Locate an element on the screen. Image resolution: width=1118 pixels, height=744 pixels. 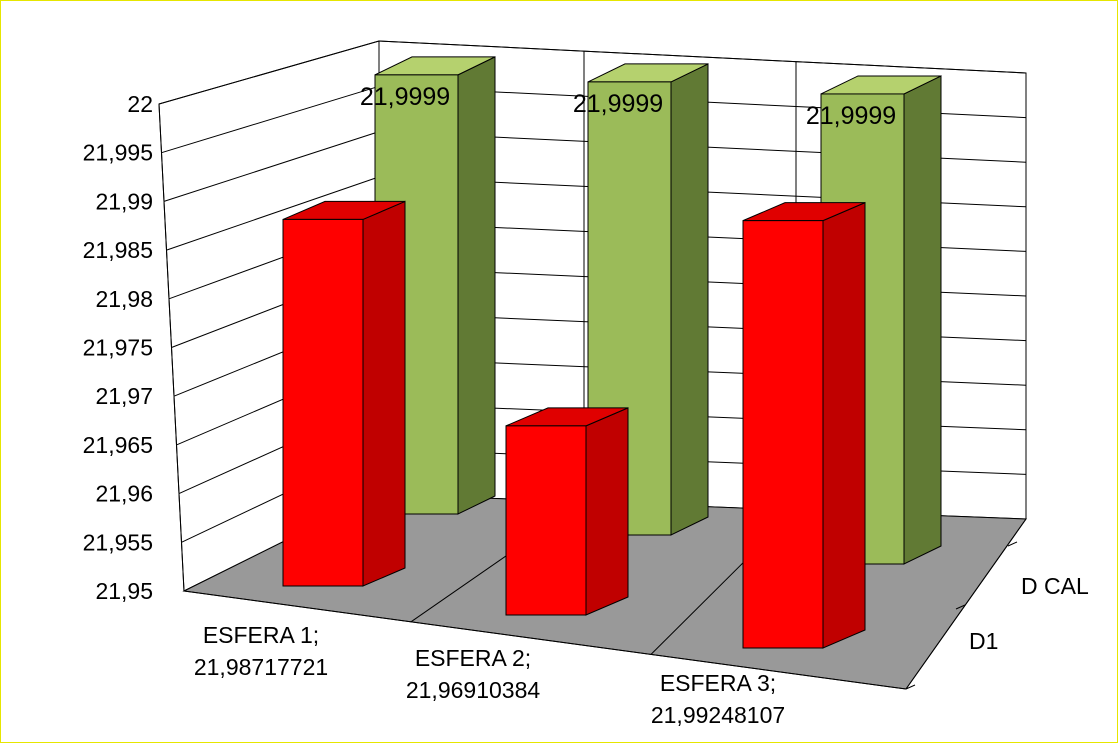
y-tick-label: 21,975 is located at coordinates (118, 348).